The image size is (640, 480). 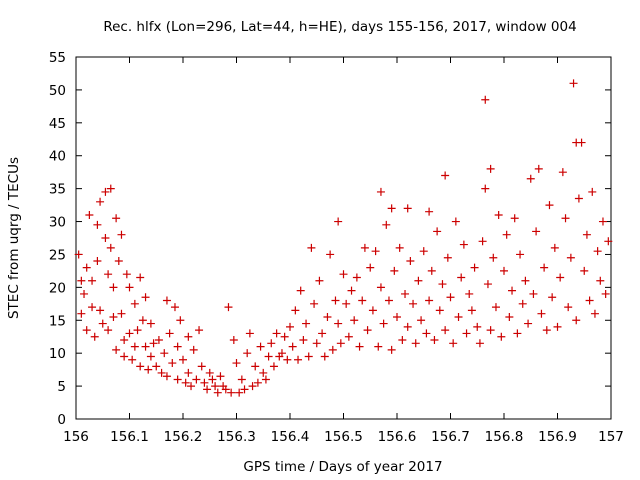 I want to click on x-tick-label: 157, so click(x=611, y=437).